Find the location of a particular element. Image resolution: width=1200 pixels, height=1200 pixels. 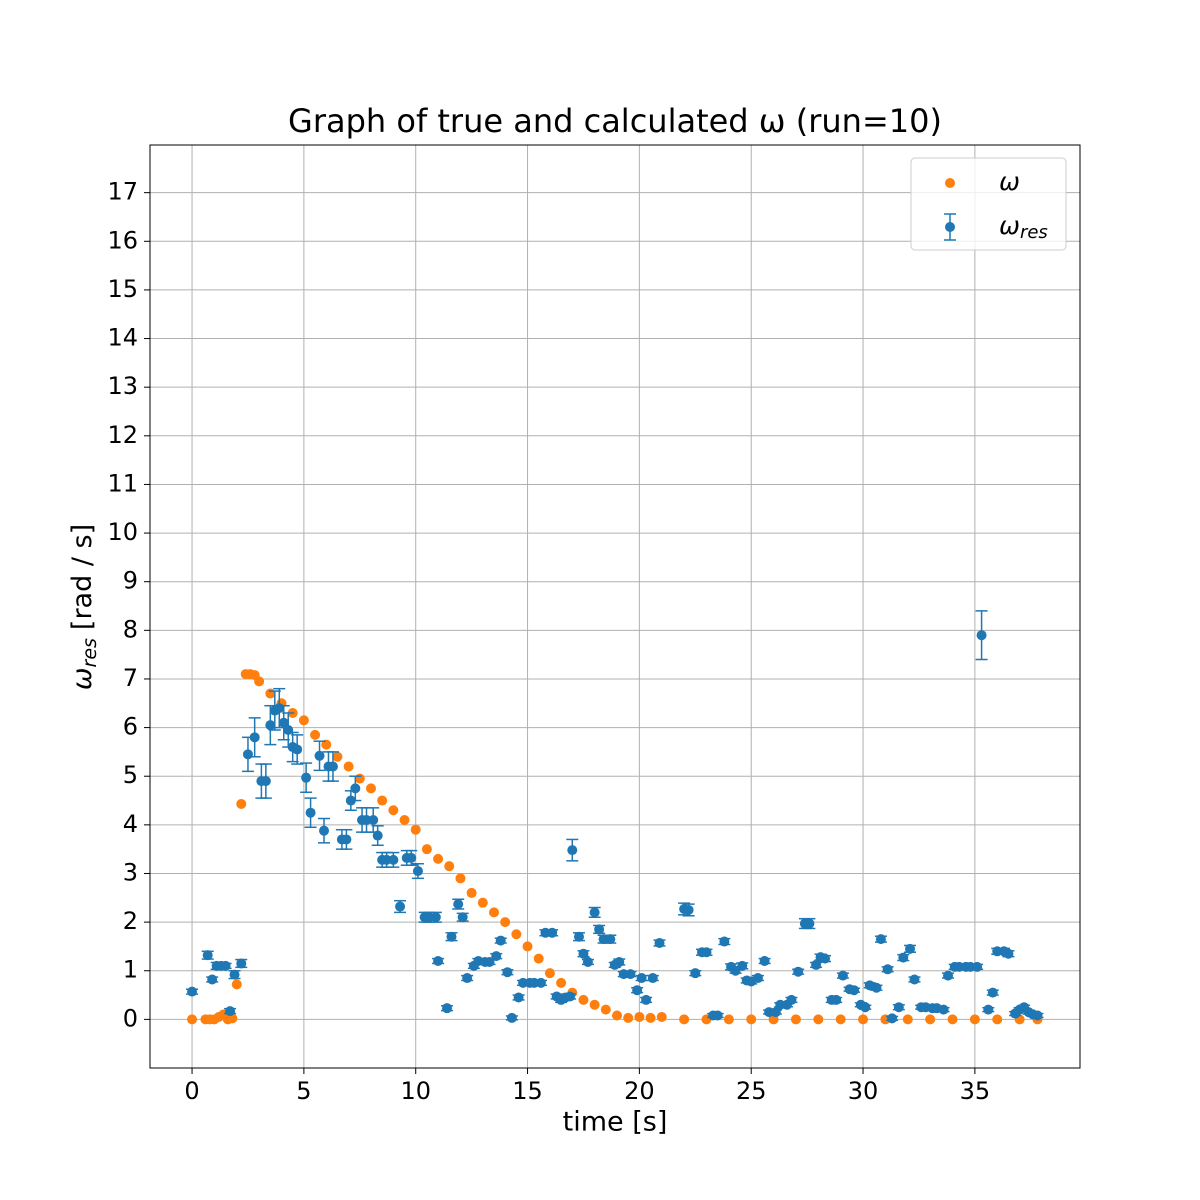

y-tick-label: 2 is located at coordinates (130, 921).